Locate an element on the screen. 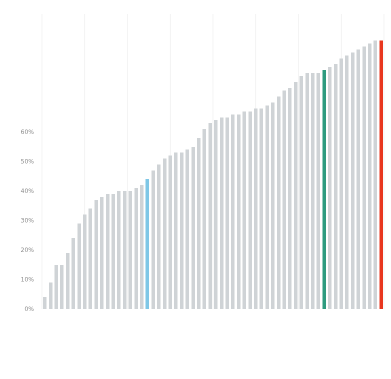 Image resolution: width=391 pixels, height=379 pixels. y-axis-ticks: 0% 10% 20% 30% 40% 50% 60% is located at coordinates (28, 221).